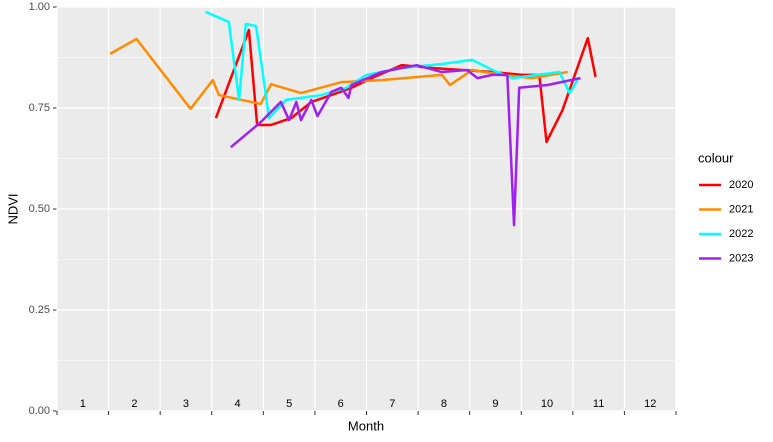 This screenshot has height=442, width=773. What do you see at coordinates (547, 404) in the screenshot?
I see `x-tick-label: 10` at bounding box center [547, 404].